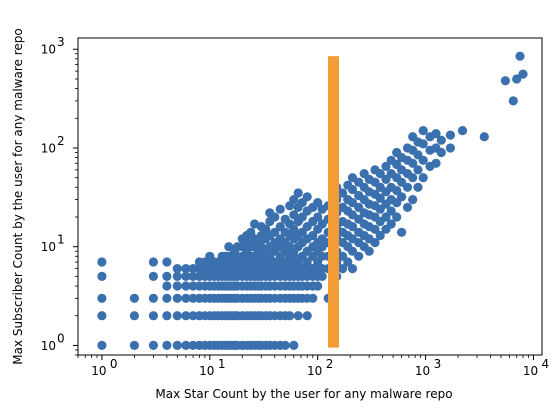 This screenshot has width=558, height=408. What do you see at coordinates (114, 364) in the screenshot?
I see `x-tick-exponent: 0` at bounding box center [114, 364].